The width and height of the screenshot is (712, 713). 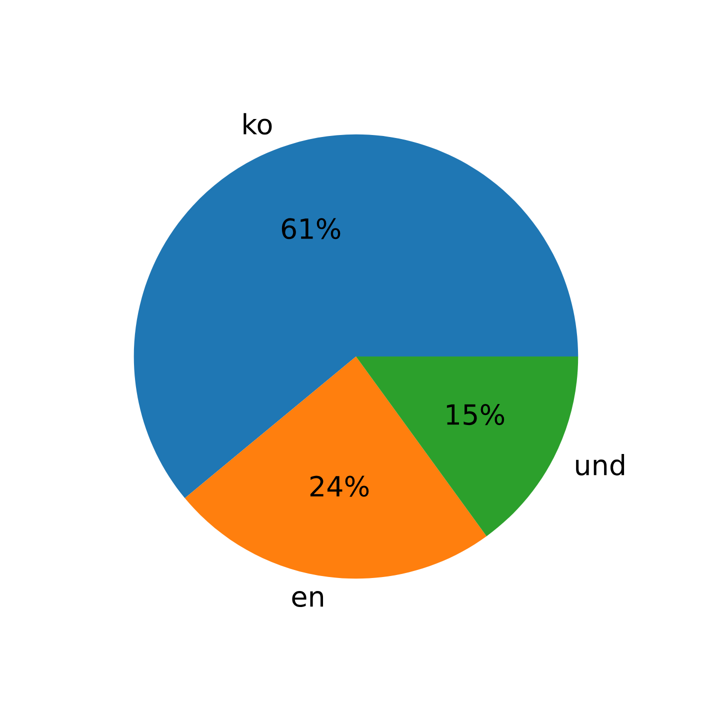 I want to click on slice-label: en, so click(x=308, y=599).